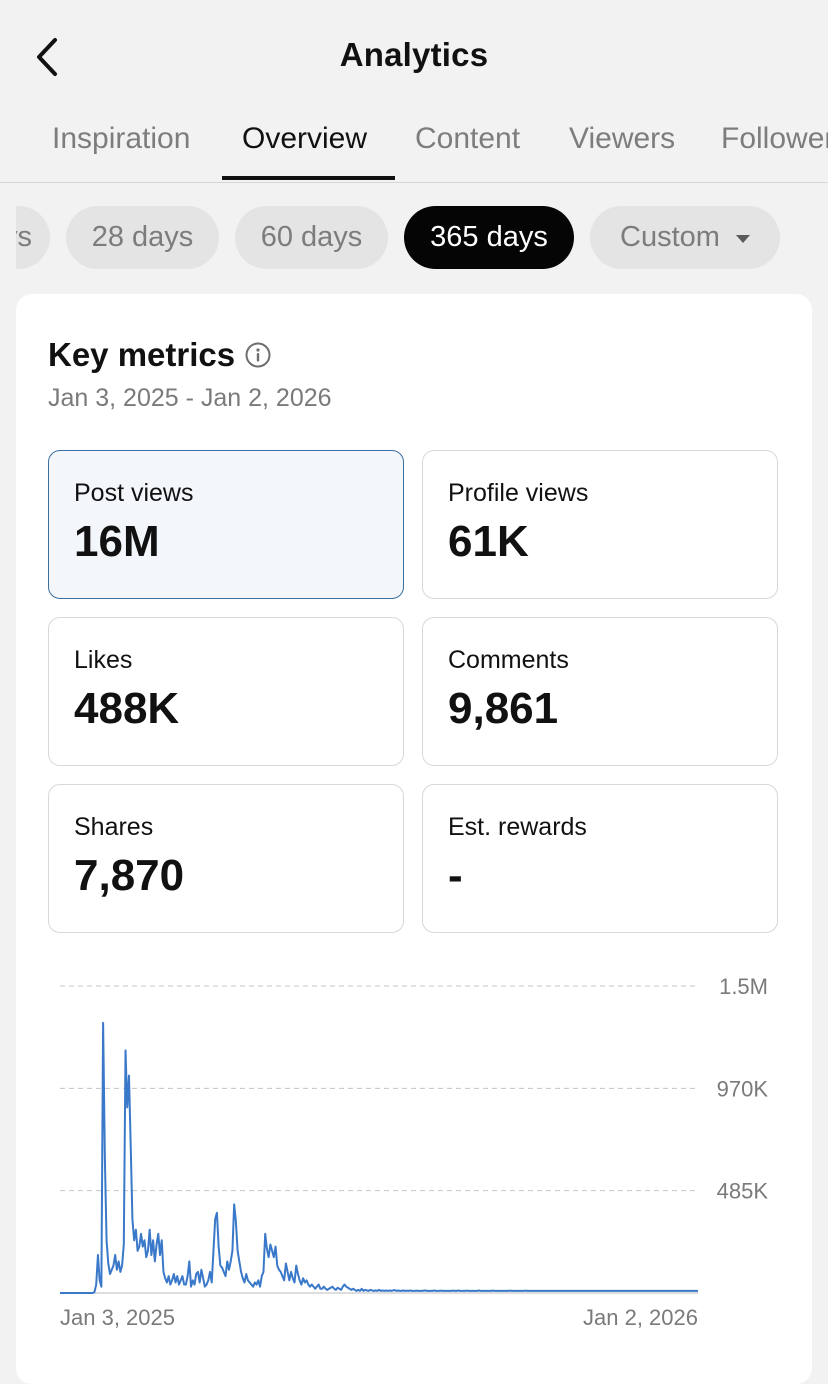 This screenshot has width=828, height=1384. What do you see at coordinates (455, 875) in the screenshot?
I see `metric-value: -` at bounding box center [455, 875].